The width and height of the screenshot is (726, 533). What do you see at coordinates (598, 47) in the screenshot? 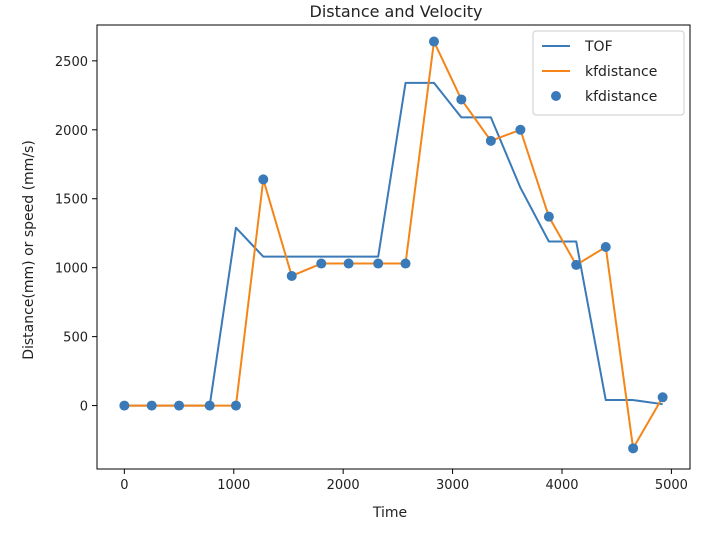
I see `legend-label: TOF` at bounding box center [598, 47].